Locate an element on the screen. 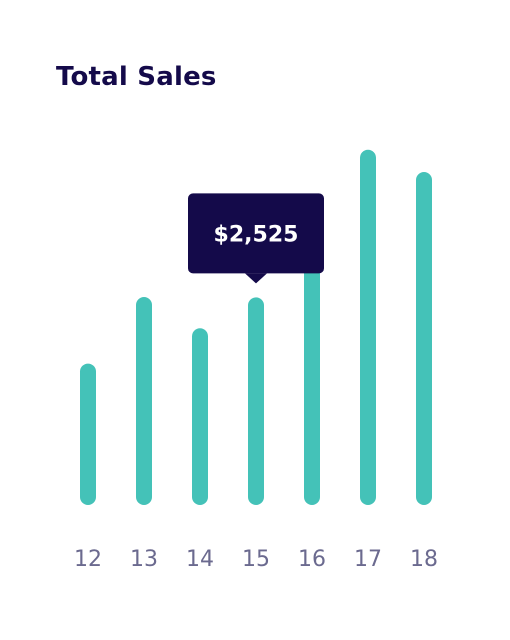 The image size is (510, 640). x-tick-label-16: 16 is located at coordinates (312, 559).